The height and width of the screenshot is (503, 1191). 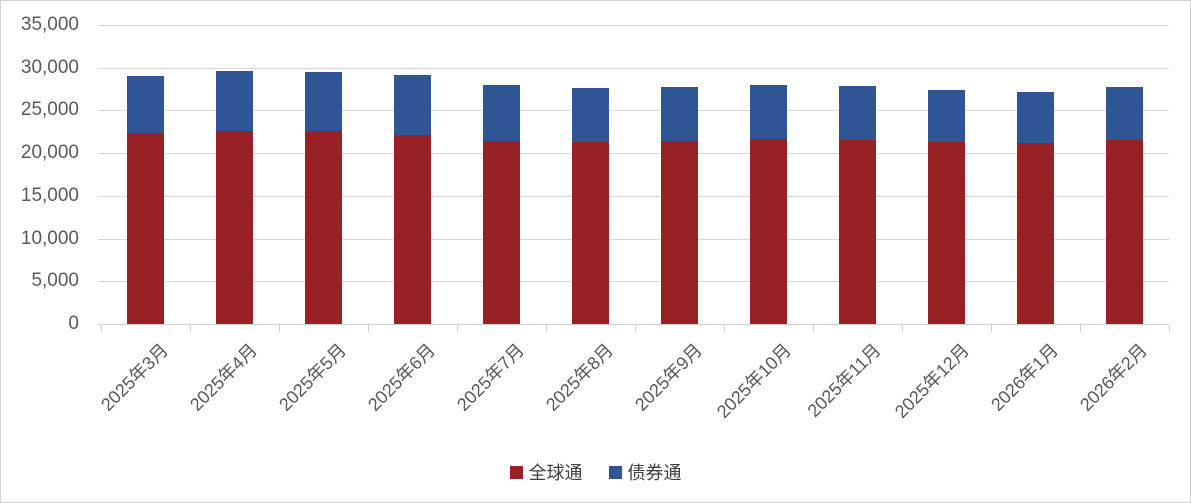 What do you see at coordinates (516, 472) in the screenshot?
I see `legend-swatch-red` at bounding box center [516, 472].